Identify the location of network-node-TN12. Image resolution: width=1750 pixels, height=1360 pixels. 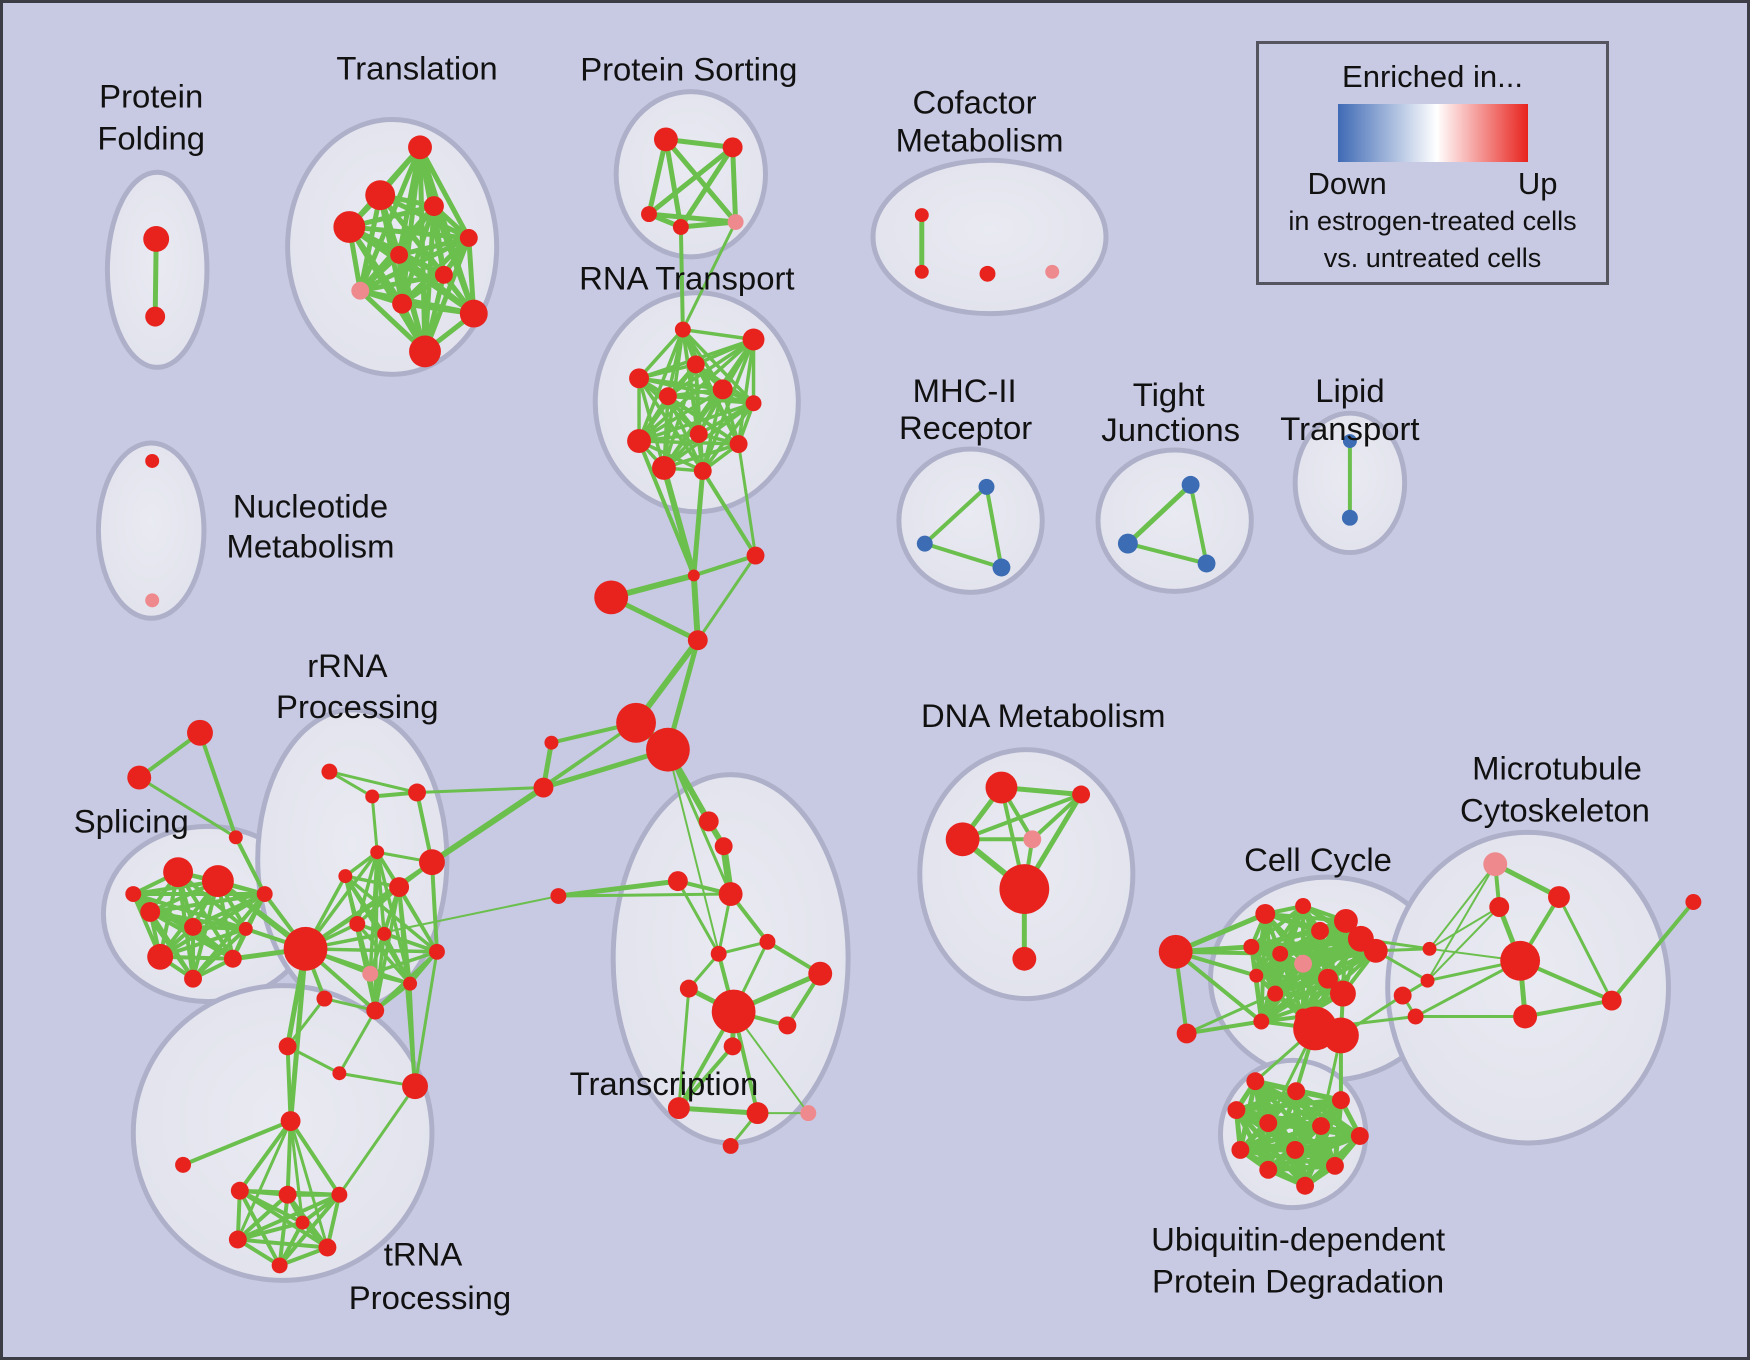
(415, 1086).